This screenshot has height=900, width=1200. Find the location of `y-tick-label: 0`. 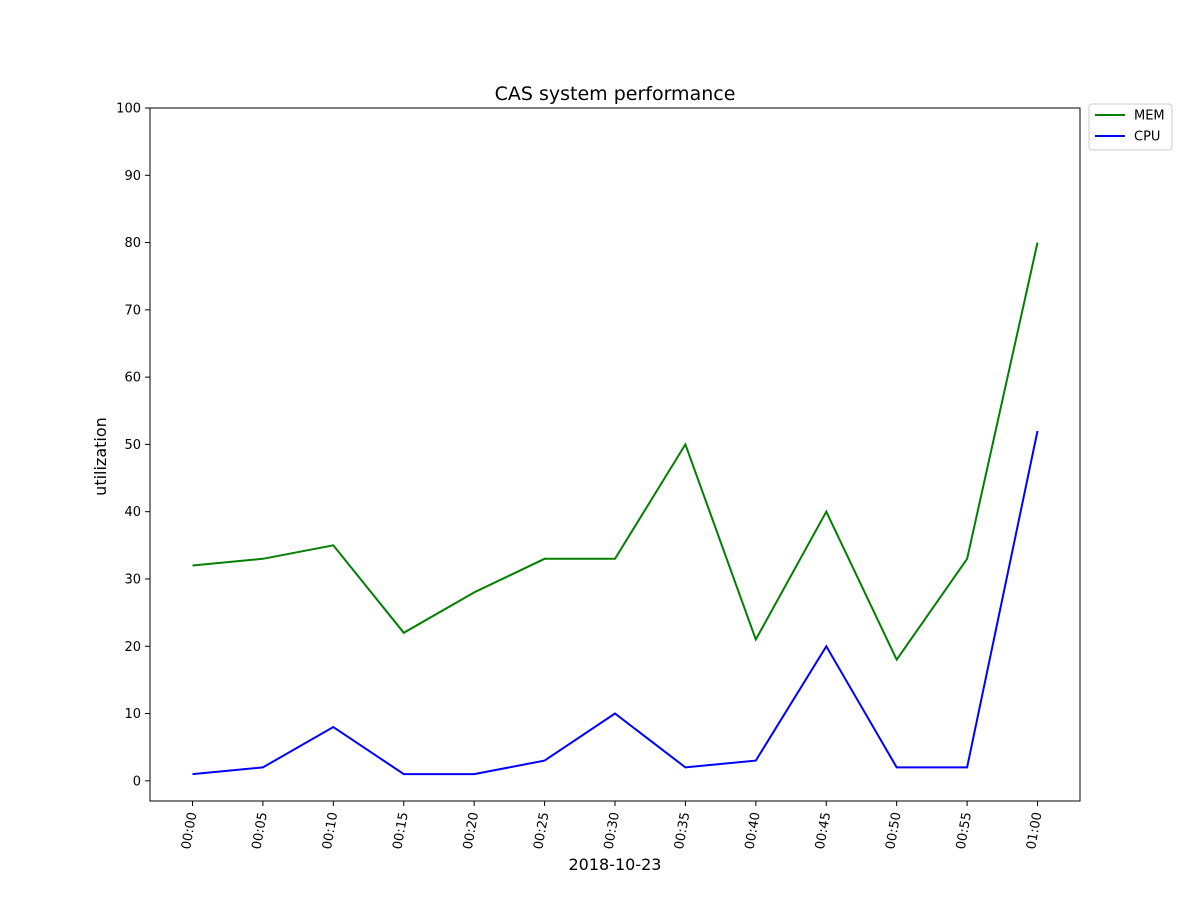

y-tick-label: 0 is located at coordinates (137, 781).